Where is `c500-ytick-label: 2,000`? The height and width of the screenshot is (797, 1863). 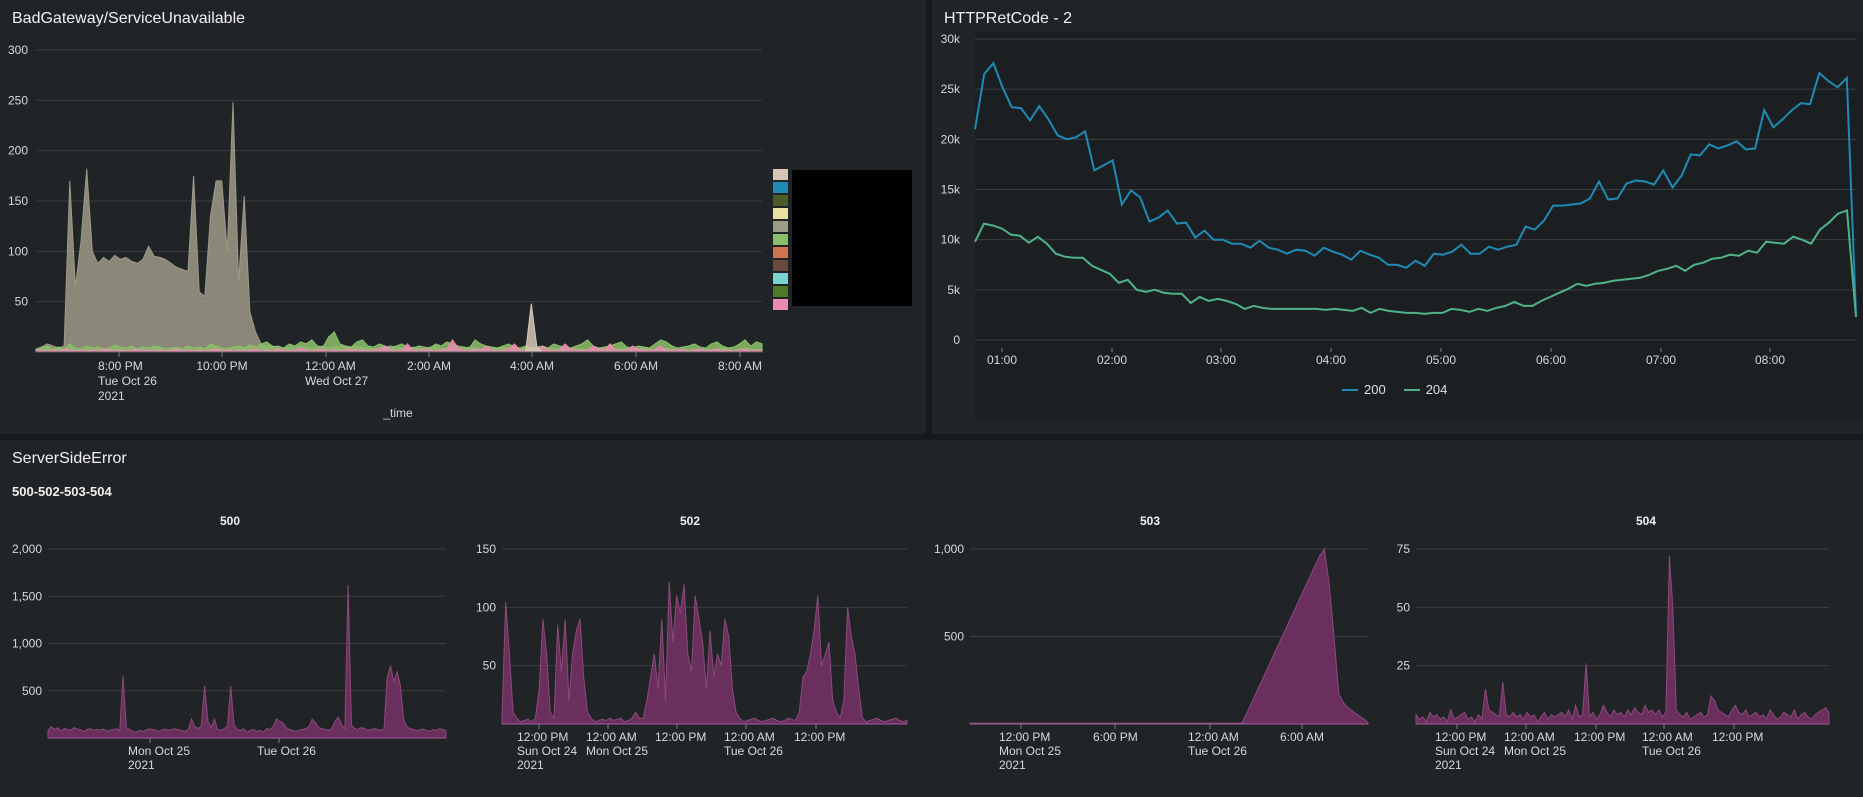 c500-ytick-label: 2,000 is located at coordinates (27, 549).